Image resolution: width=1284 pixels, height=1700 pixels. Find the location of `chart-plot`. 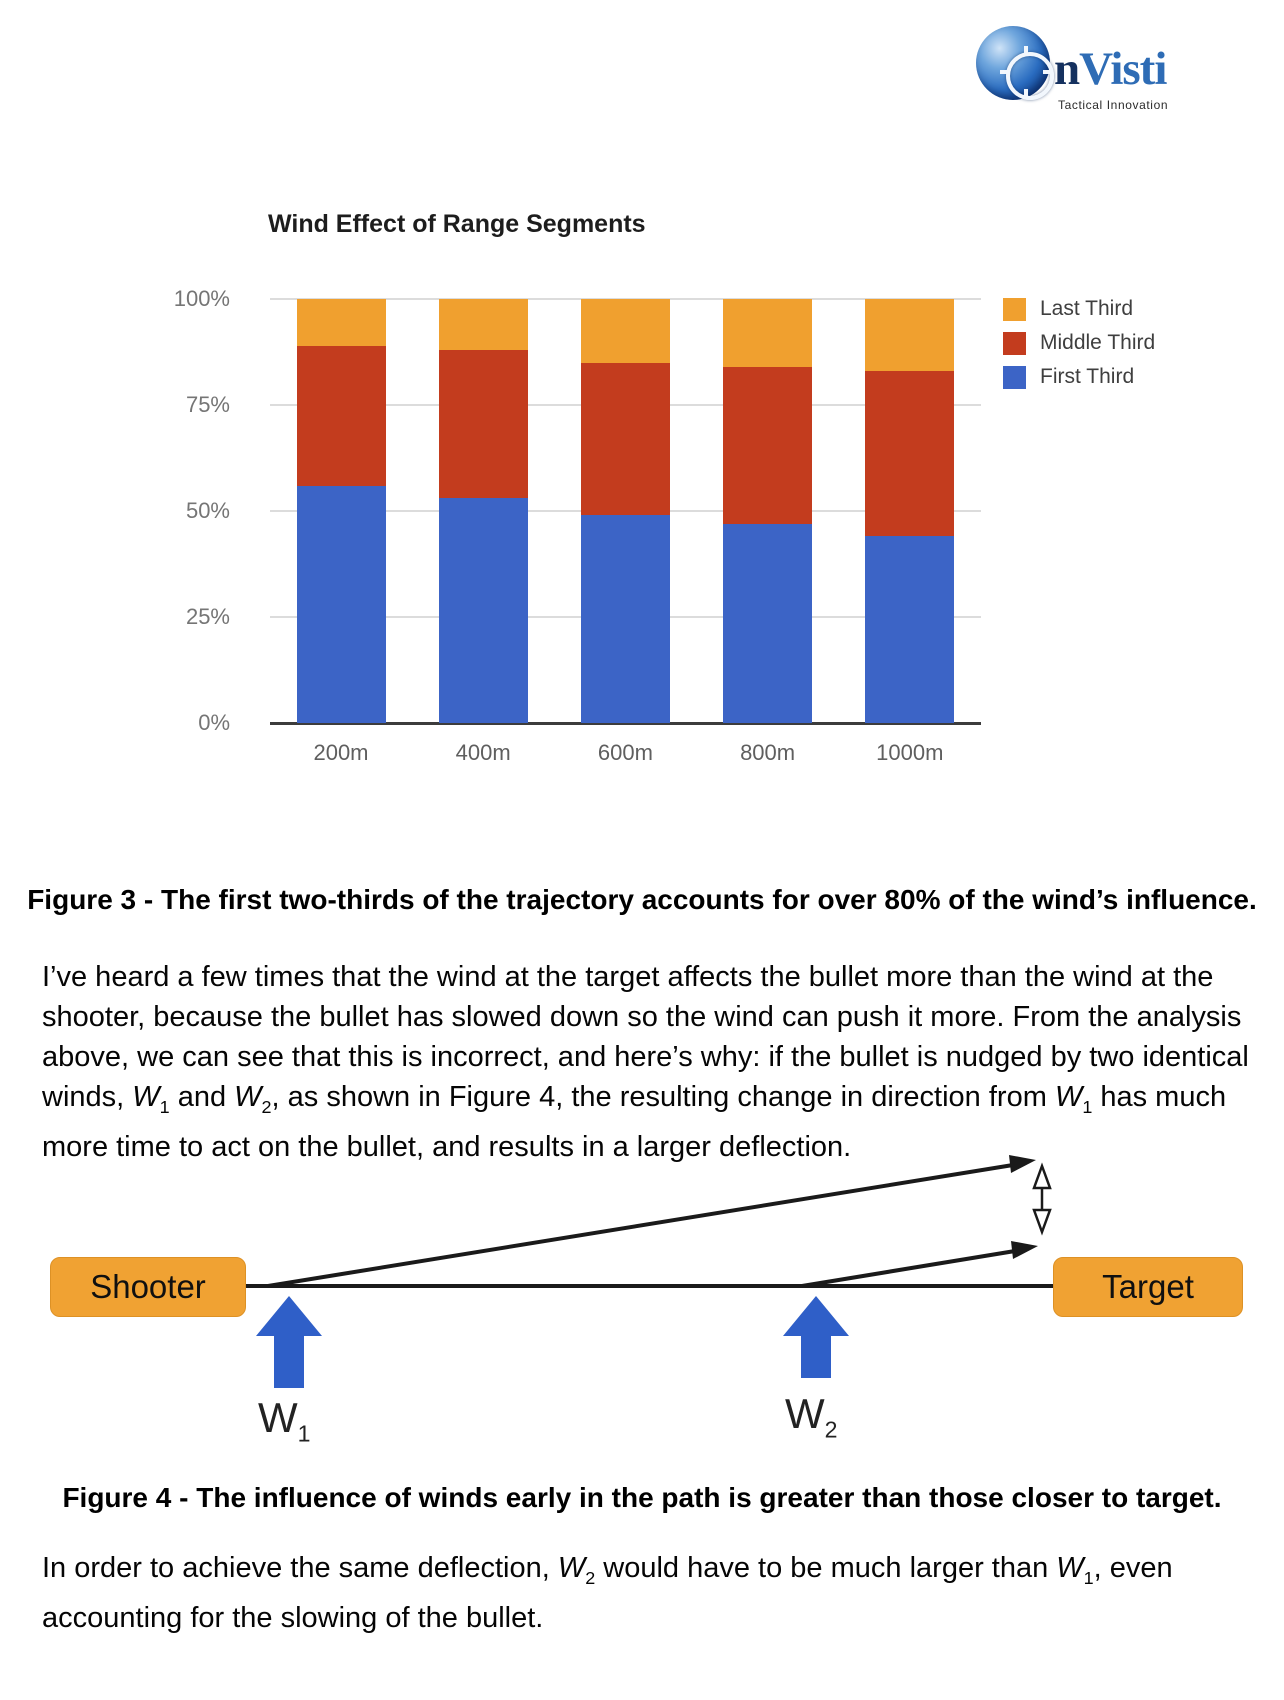

chart-plot is located at coordinates (625, 511).